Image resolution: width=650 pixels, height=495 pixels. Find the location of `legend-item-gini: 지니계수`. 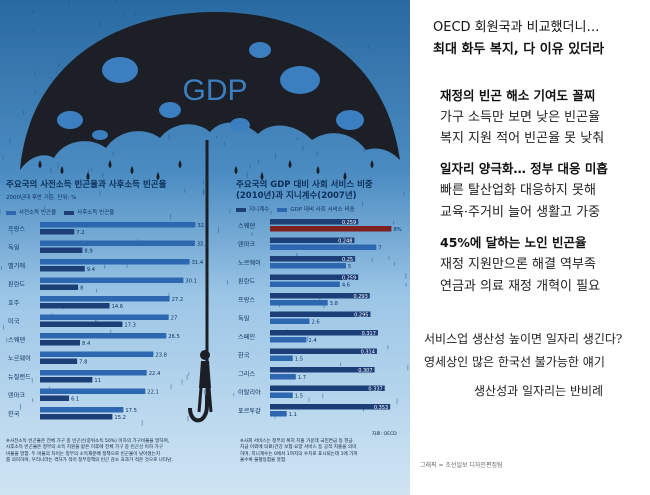

legend-item-gini: 지니계수 is located at coordinates (252, 209).